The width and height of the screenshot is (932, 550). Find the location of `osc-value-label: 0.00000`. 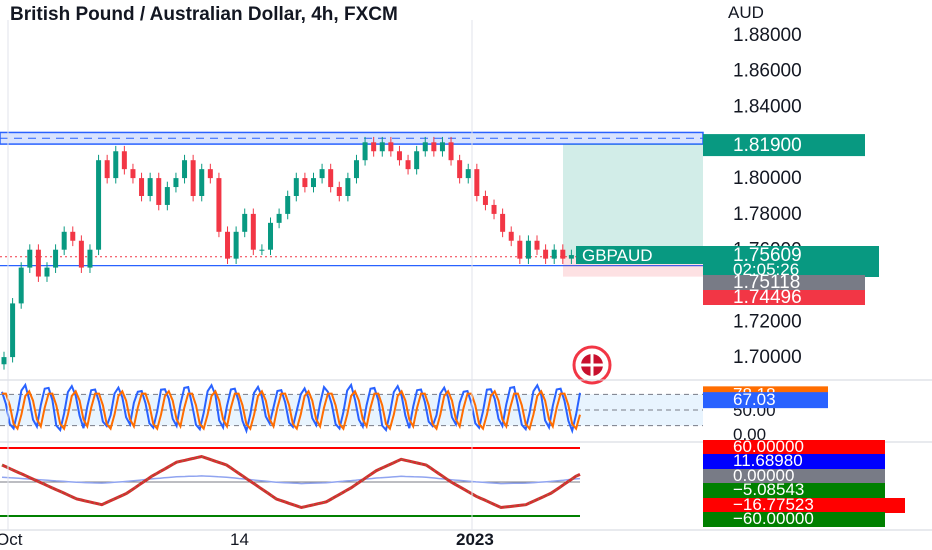

osc-value-label: 0.00000 is located at coordinates (763, 475).